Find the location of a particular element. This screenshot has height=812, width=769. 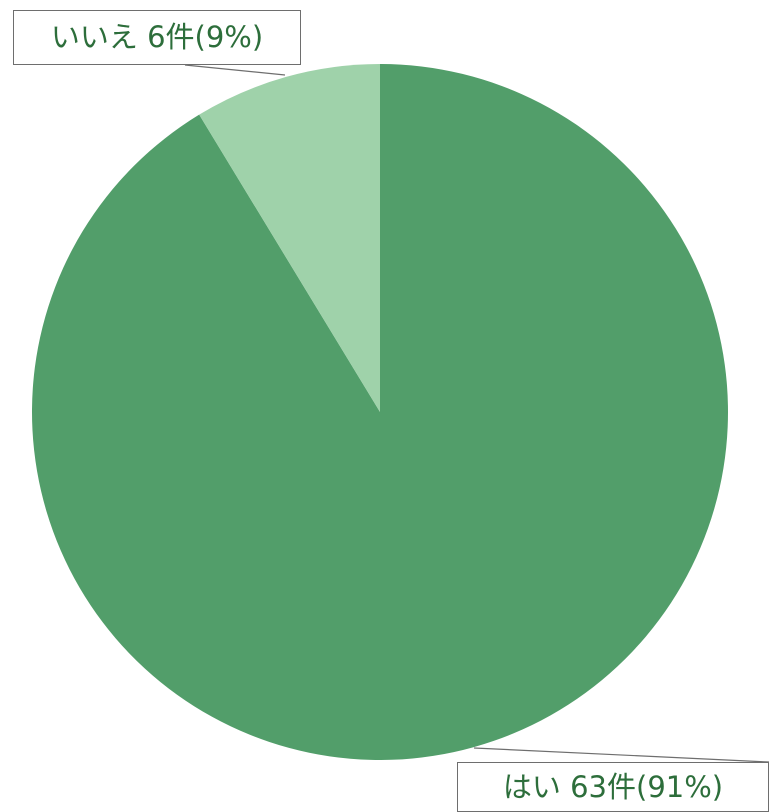

slice-label-yes: はい is located at coordinates (531, 786).